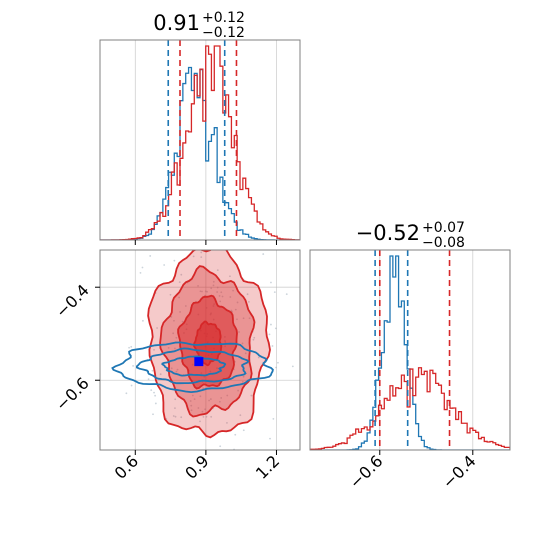 The width and height of the screenshot is (550, 550). Describe the element at coordinates (410, 350) in the screenshot. I see `panel2-frame` at that location.